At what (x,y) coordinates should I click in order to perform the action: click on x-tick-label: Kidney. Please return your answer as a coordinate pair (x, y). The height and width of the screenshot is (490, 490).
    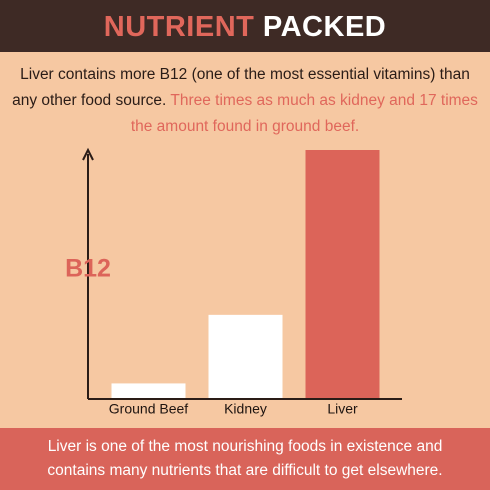
    Looking at the image, I should click on (245, 409).